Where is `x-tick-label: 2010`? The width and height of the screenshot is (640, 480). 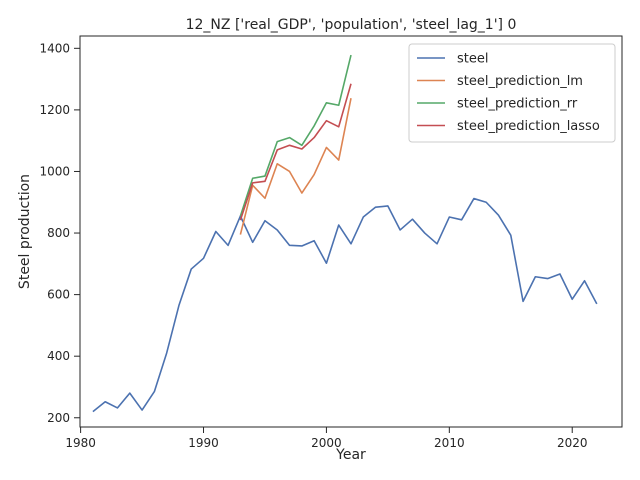
x-tick-label: 2010 is located at coordinates (449, 443).